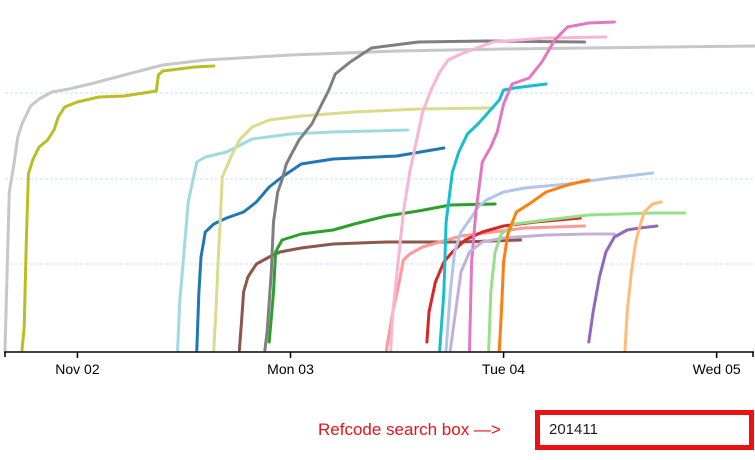 The height and width of the screenshot is (460, 755). What do you see at coordinates (717, 369) in the screenshot?
I see `x-tick-label: Wed 05` at bounding box center [717, 369].